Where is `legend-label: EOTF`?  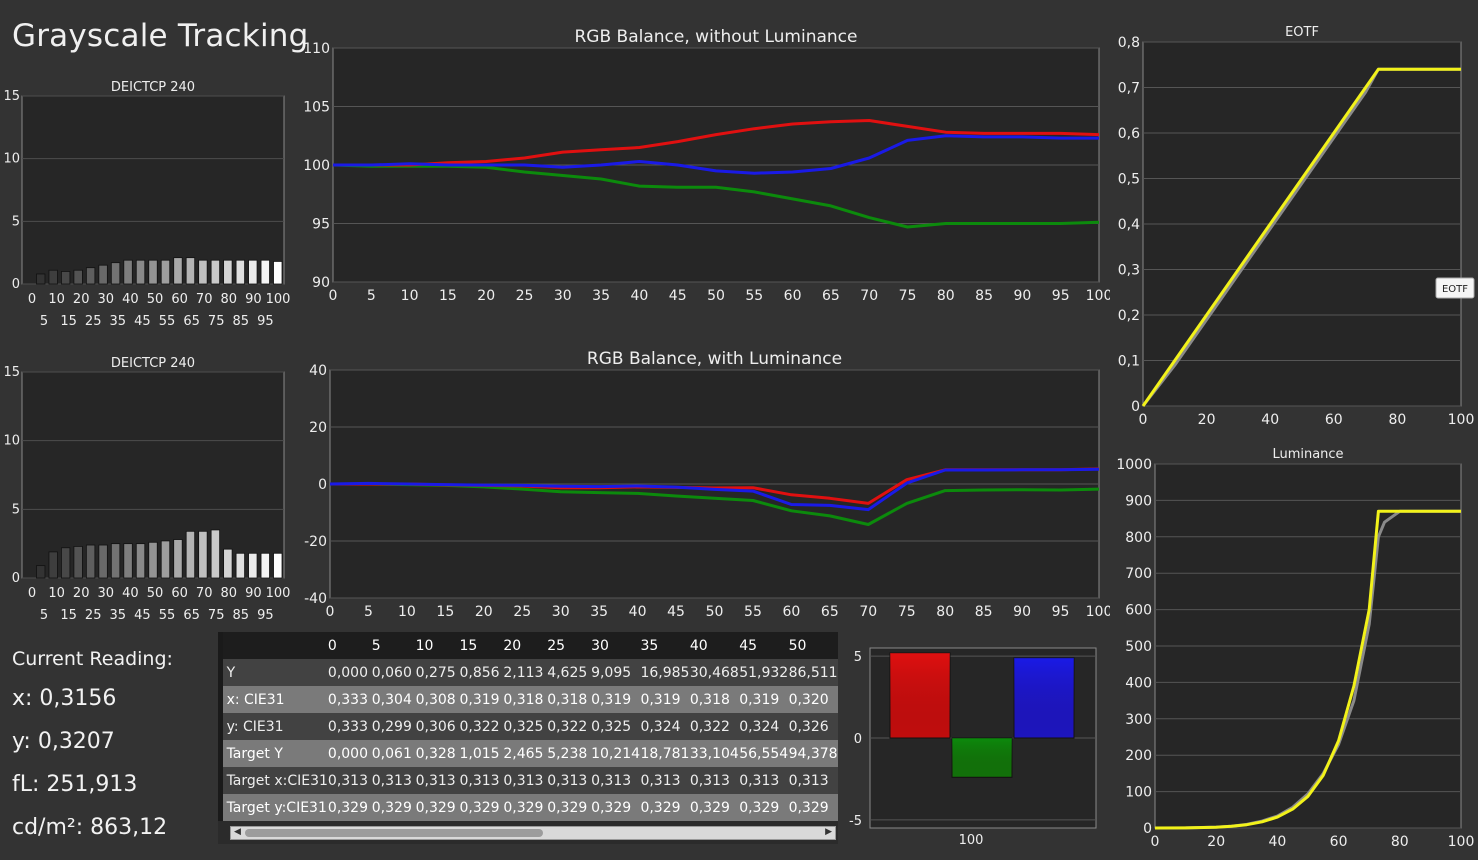 legend-label: EOTF is located at coordinates (1455, 289).